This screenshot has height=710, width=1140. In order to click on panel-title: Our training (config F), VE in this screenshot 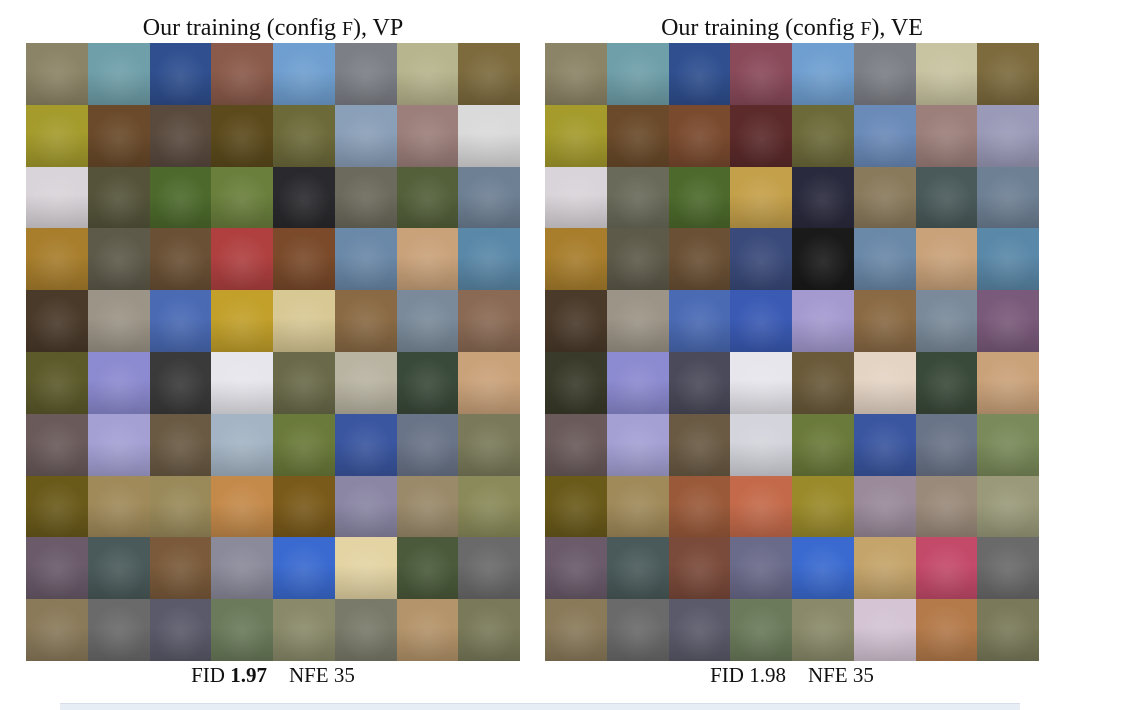, I will do `click(792, 28)`.